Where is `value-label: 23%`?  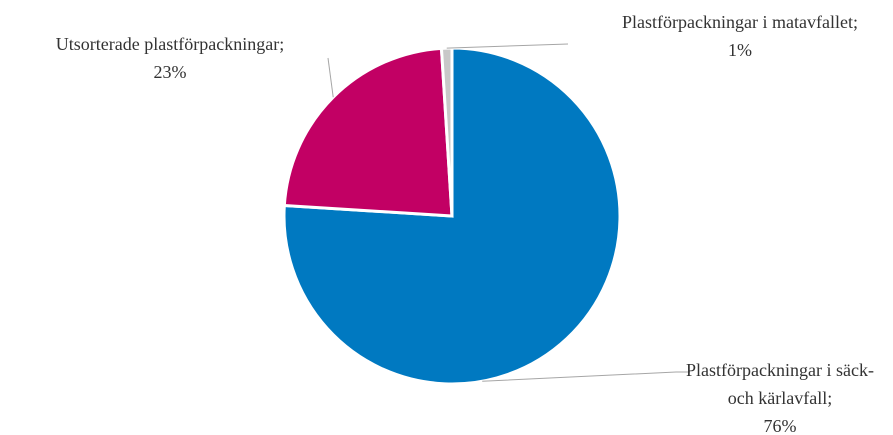
value-label: 23% is located at coordinates (170, 72).